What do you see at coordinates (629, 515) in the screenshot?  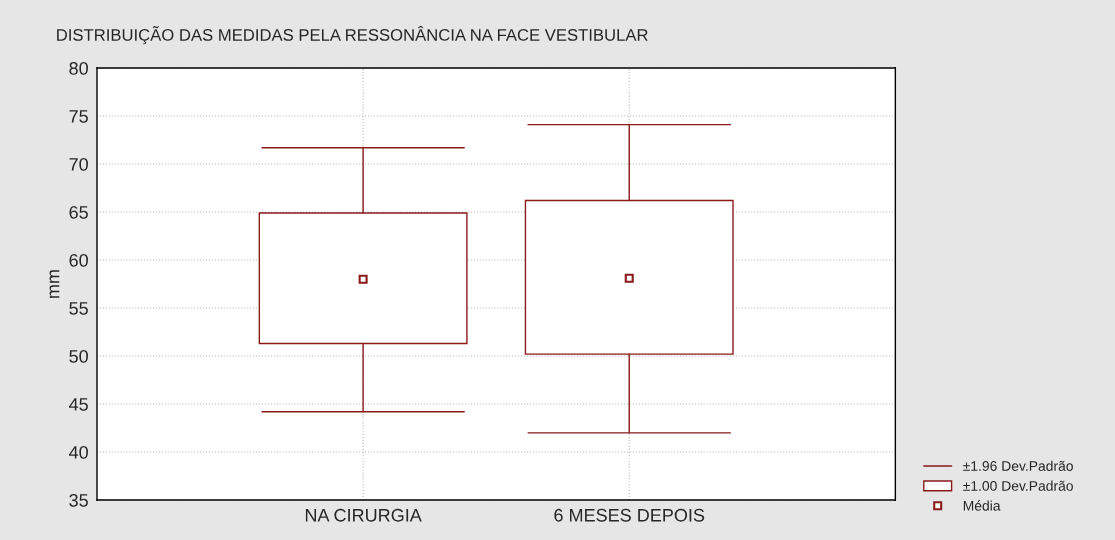 I see `x-tick-label: 6 MESES DEPOIS` at bounding box center [629, 515].